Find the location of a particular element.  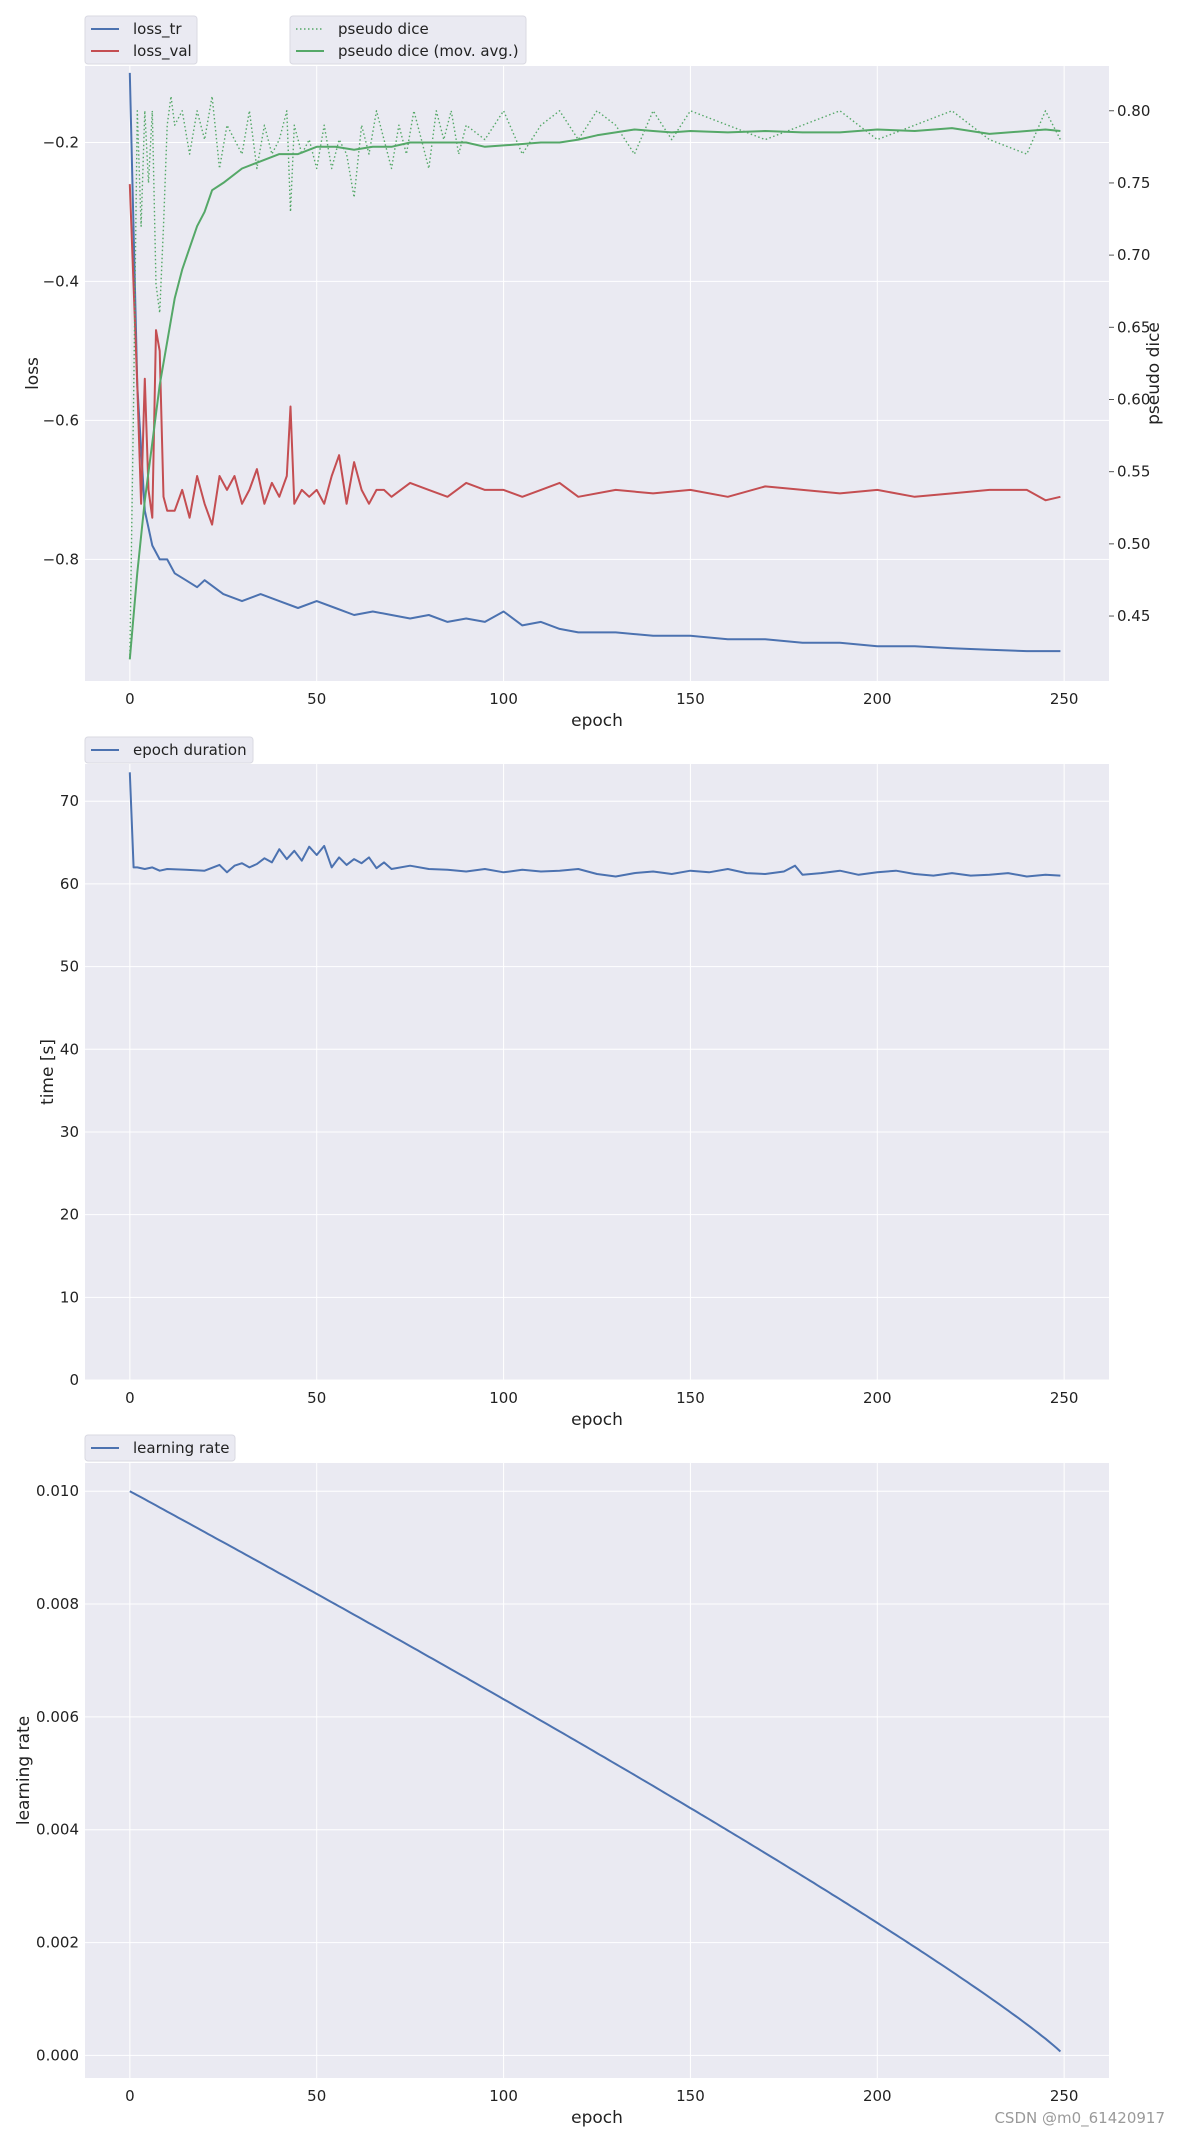

y2-tick-label: 0.50 is located at coordinates (1133, 544).